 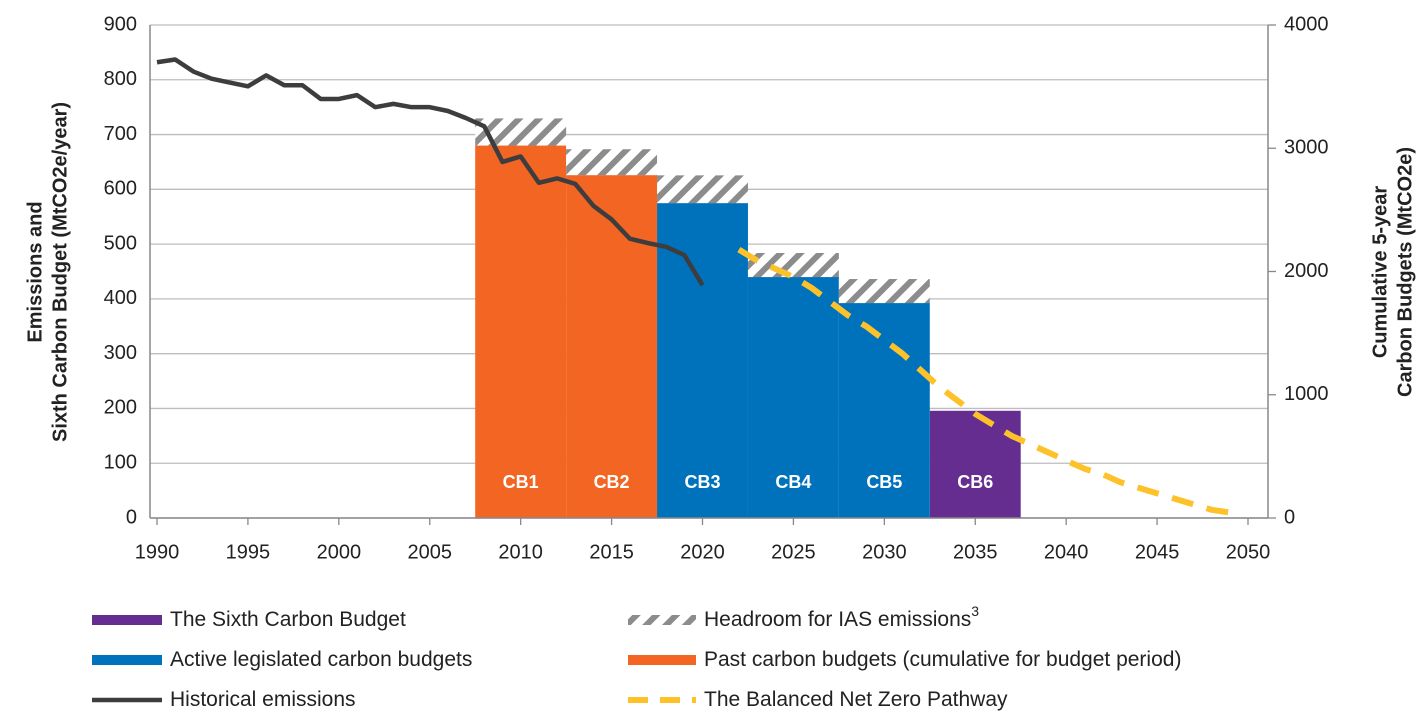 What do you see at coordinates (1157, 552) in the screenshot?
I see `x-tick-label: 2045` at bounding box center [1157, 552].